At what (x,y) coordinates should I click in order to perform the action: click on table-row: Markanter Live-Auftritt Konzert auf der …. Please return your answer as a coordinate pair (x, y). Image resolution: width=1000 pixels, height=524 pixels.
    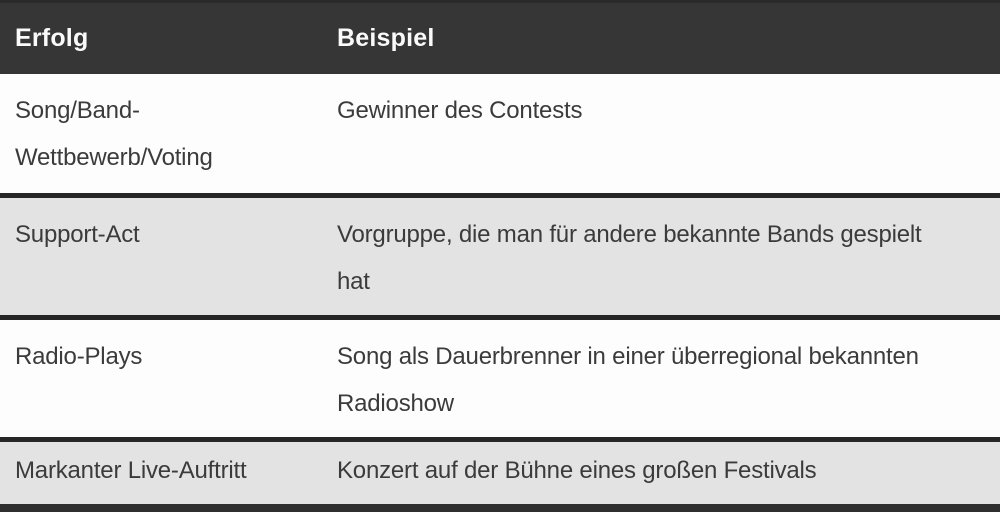
    Looking at the image, I should click on (500, 473).